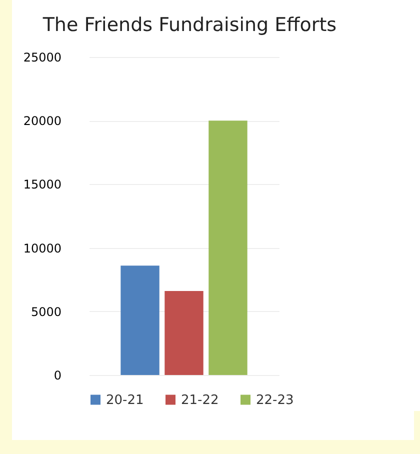  I want to click on y-tick-label: 25000, so click(42, 57).